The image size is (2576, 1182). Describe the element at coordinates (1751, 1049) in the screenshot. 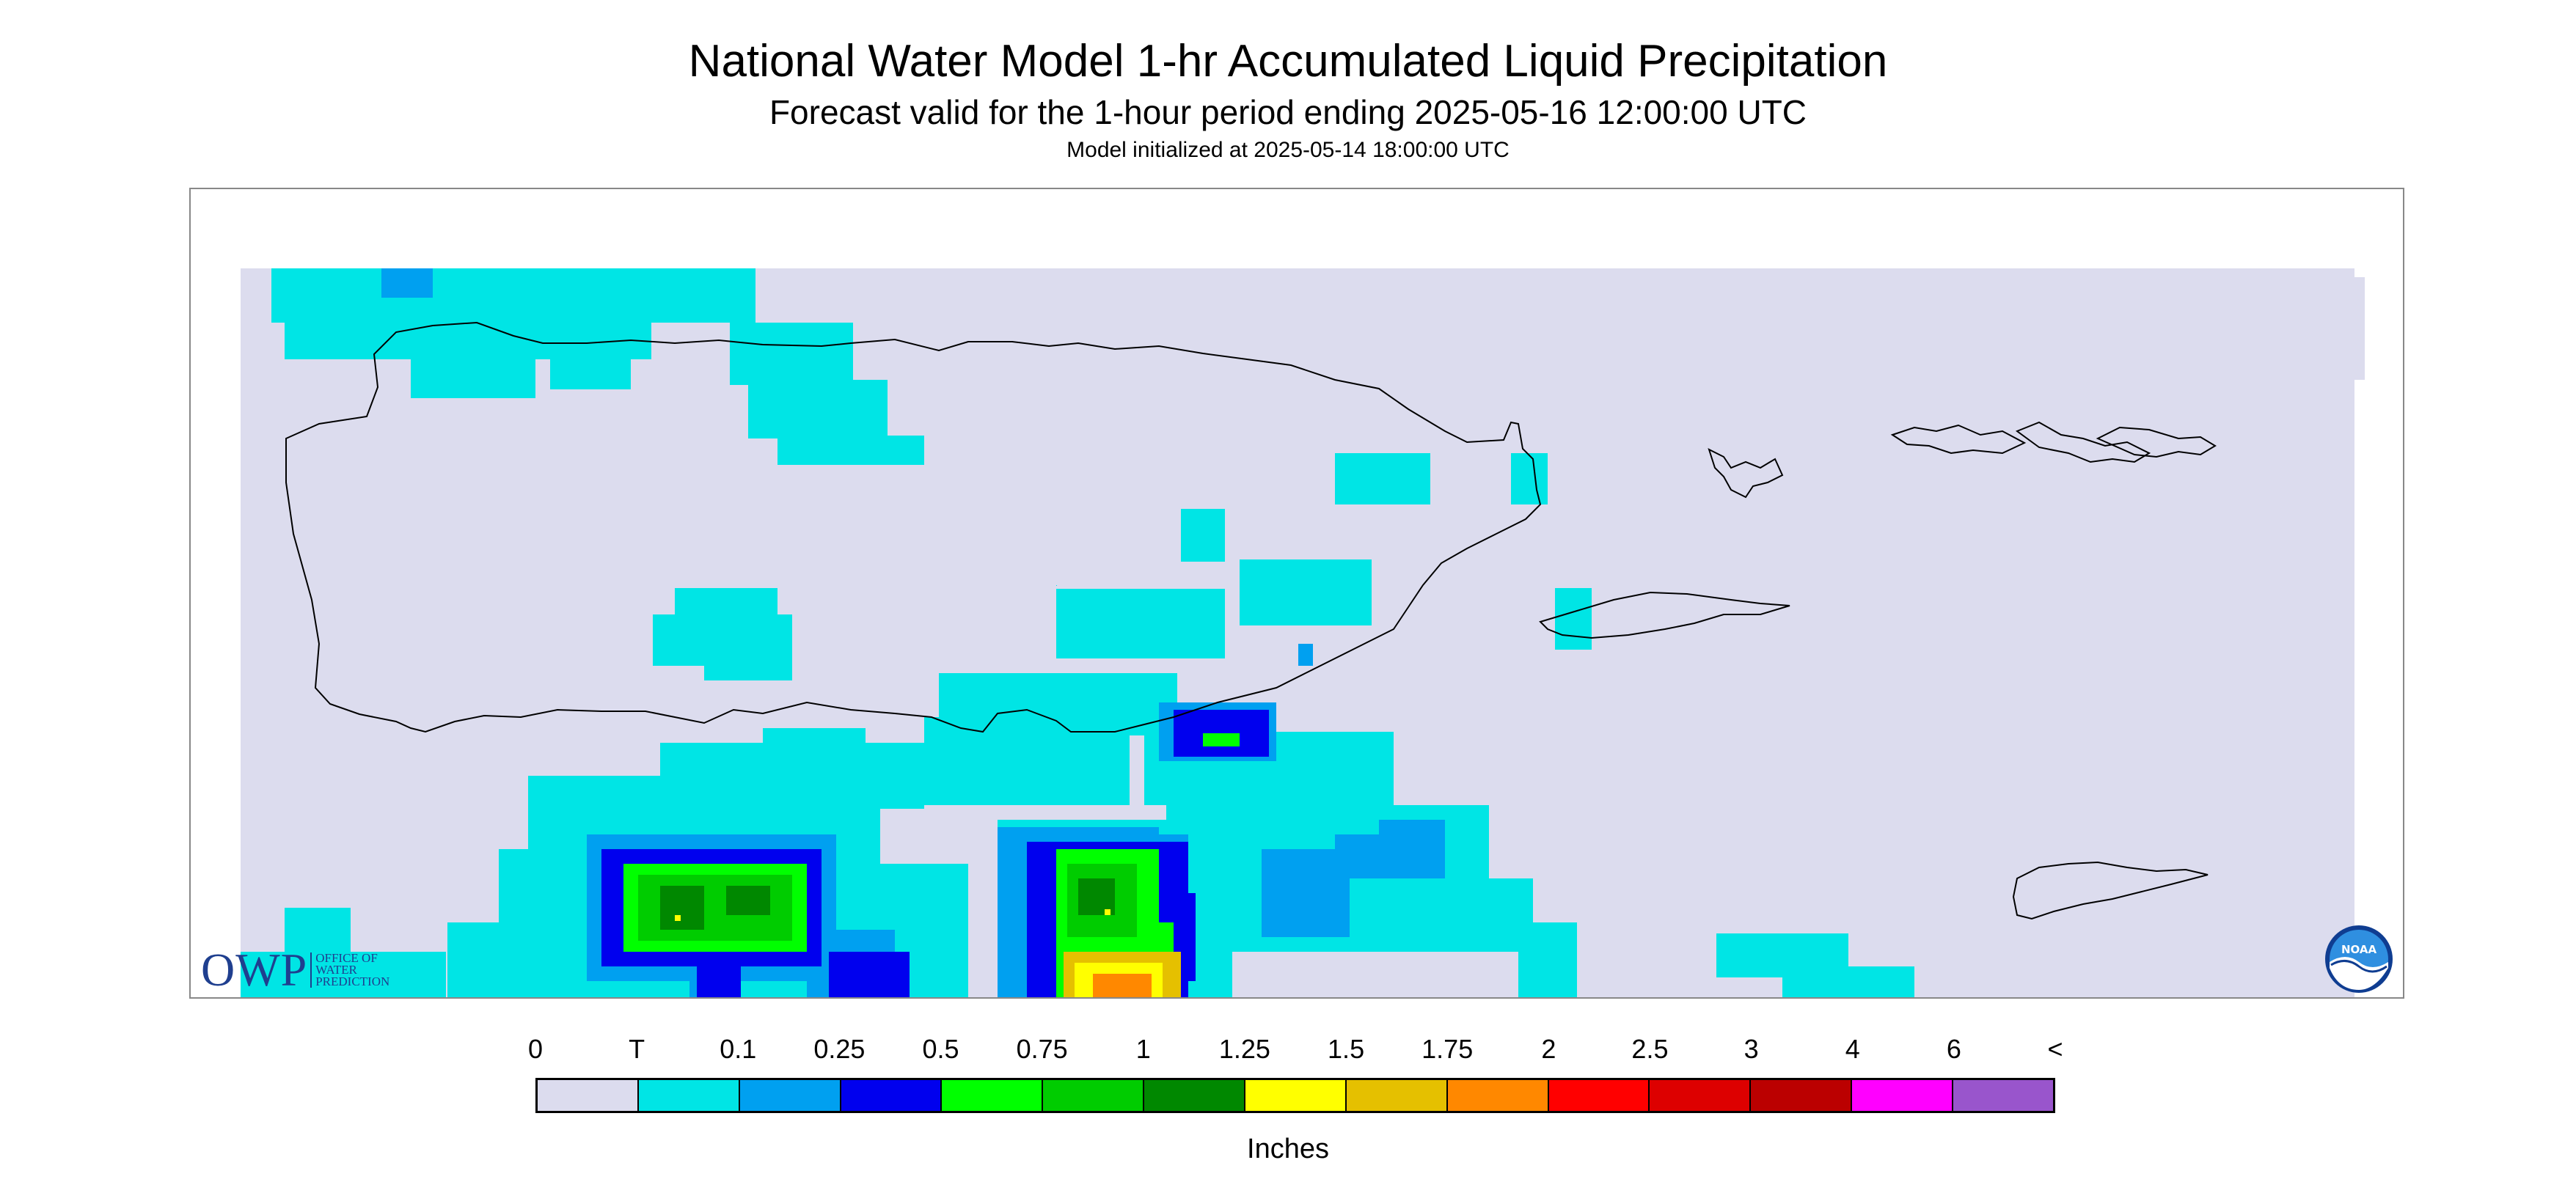

I see `legend-label: 3` at that location.